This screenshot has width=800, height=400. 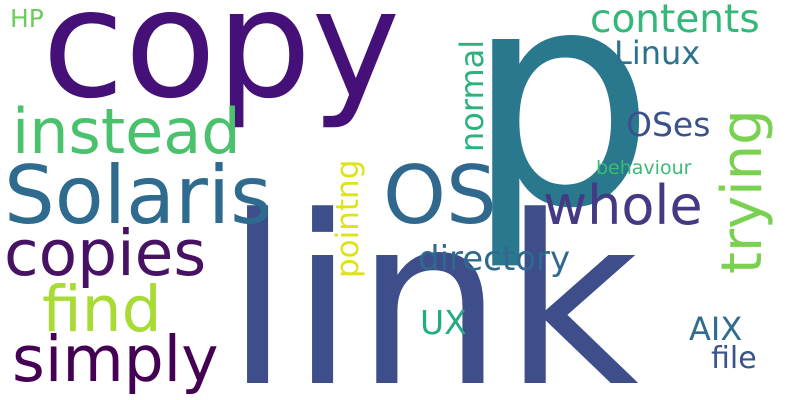 I want to click on word-copies: copies, so click(x=105, y=253).